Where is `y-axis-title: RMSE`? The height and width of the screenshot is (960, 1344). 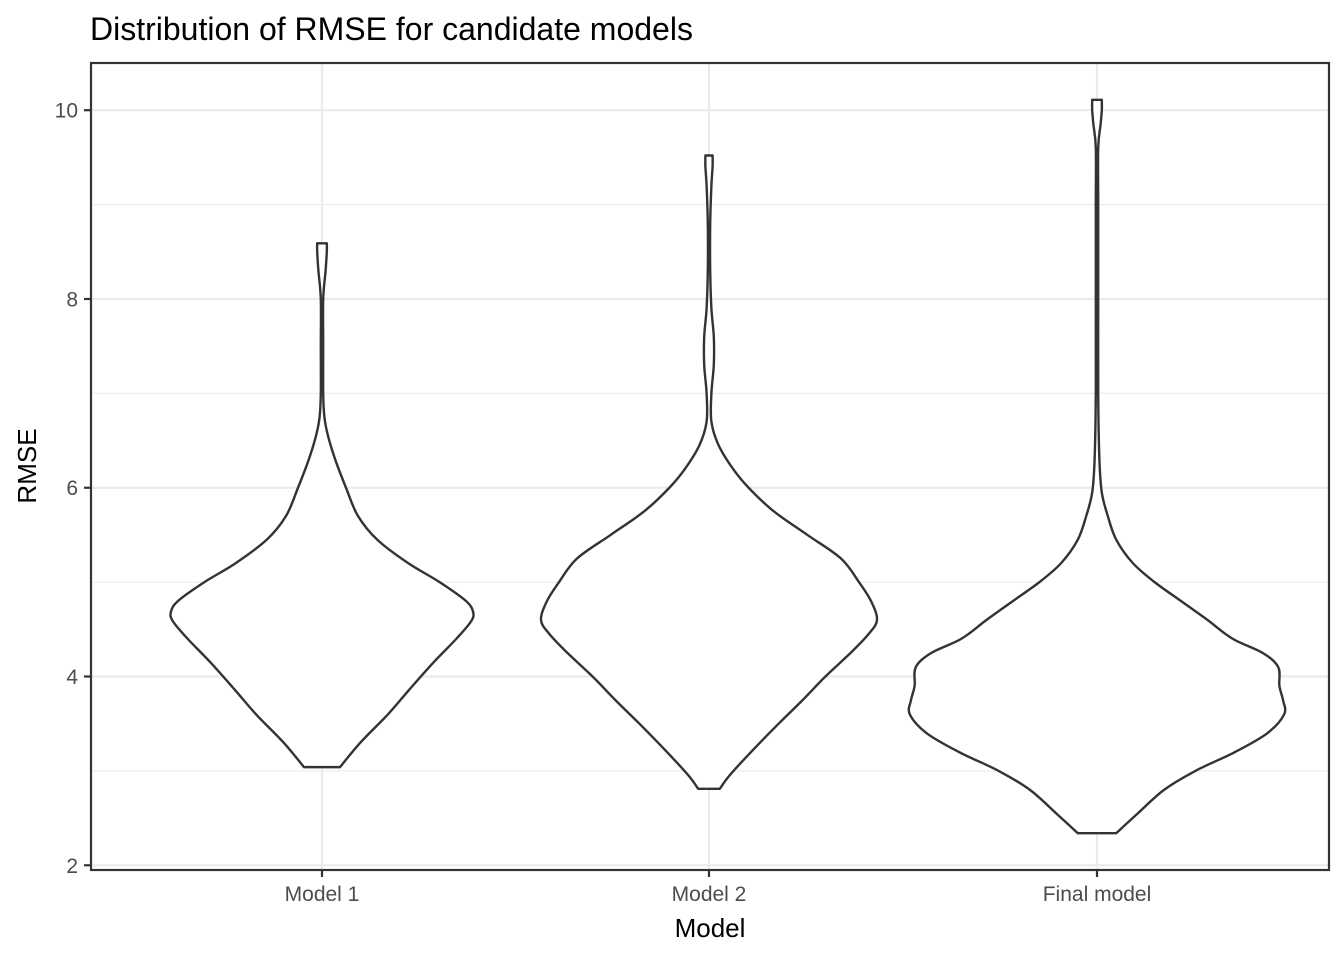 y-axis-title: RMSE is located at coordinates (27, 465).